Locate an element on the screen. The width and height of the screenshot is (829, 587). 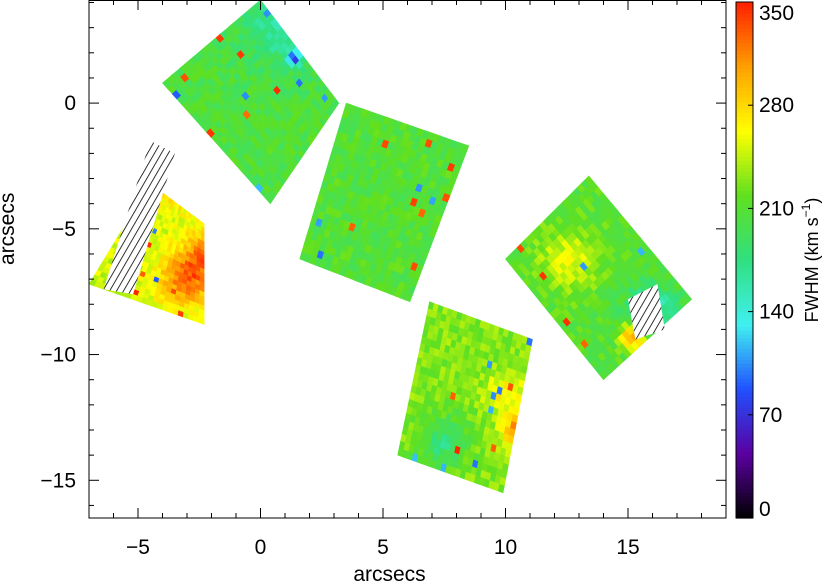
x-tick-label: 15 is located at coordinates (627, 547).